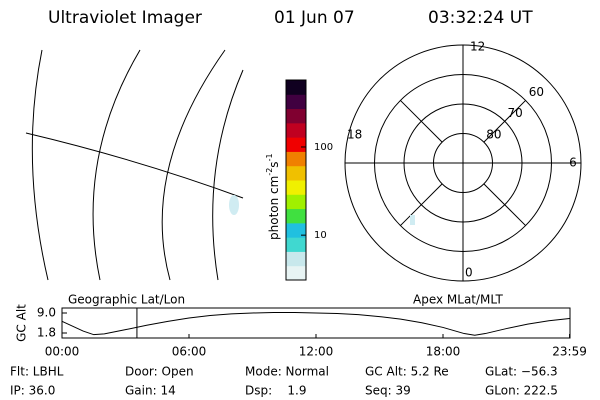 The image size is (600, 400). I want to click on mlt-label: 12, so click(477, 47).